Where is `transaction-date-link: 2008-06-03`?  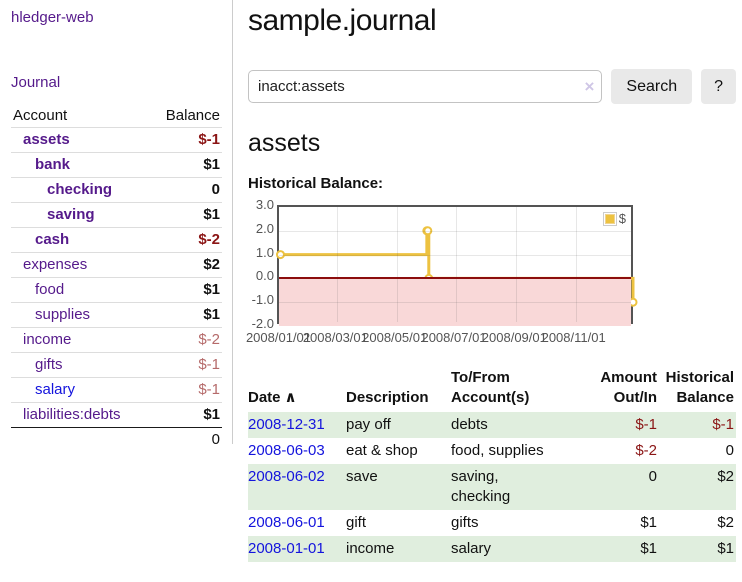
transaction-date-link: 2008-06-03 is located at coordinates (286, 450).